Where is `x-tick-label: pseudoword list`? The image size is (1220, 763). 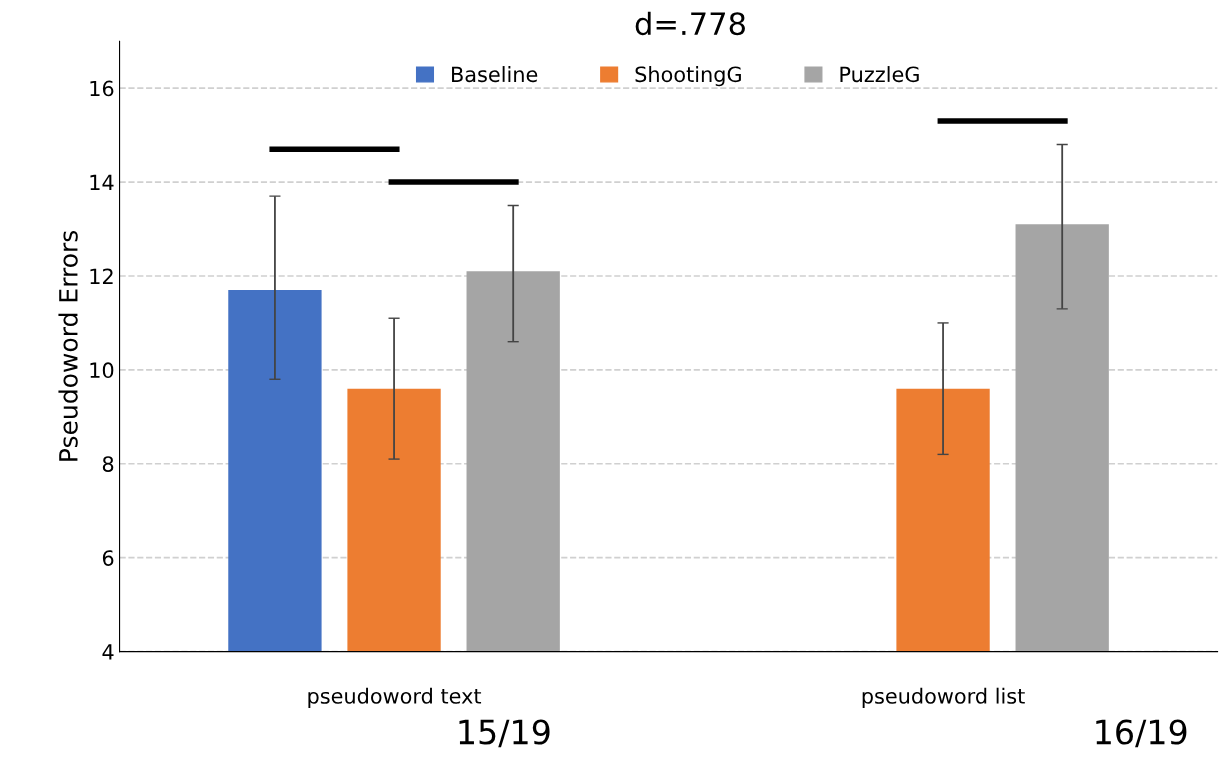 x-tick-label: pseudoword list is located at coordinates (943, 697).